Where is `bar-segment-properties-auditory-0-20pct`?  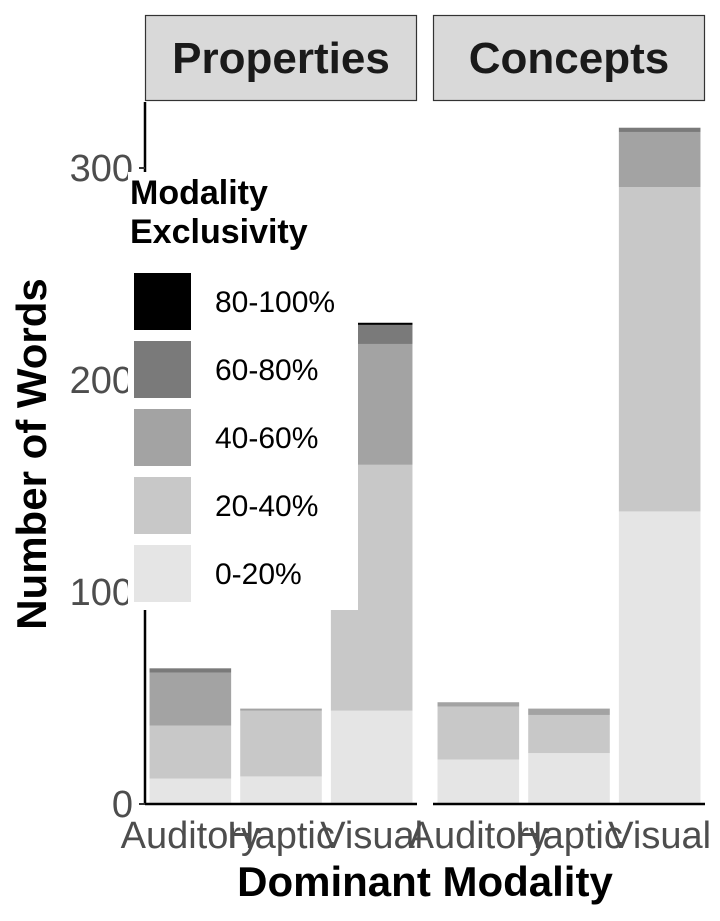 bar-segment-properties-auditory-0-20pct is located at coordinates (190, 791).